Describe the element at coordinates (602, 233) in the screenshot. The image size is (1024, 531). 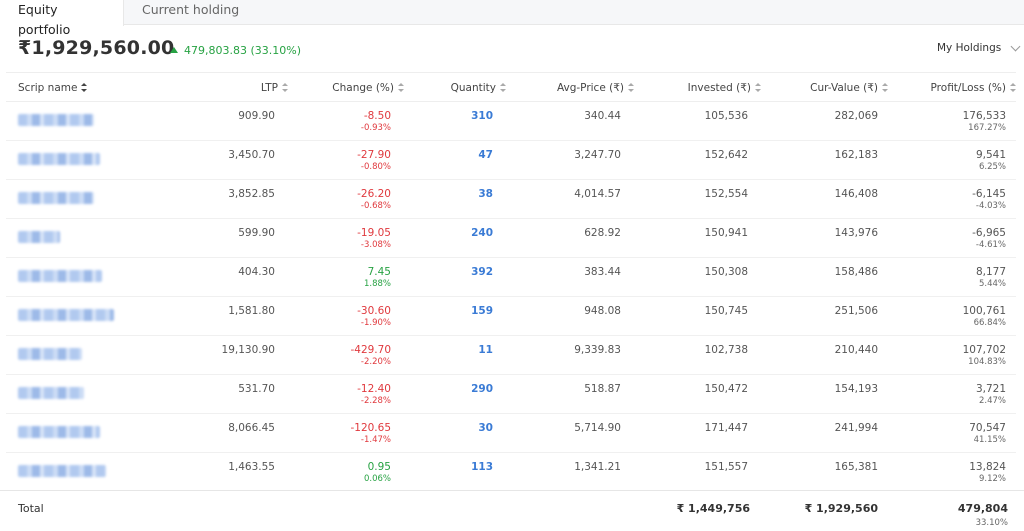
I see `cell-avg-price: 628.92` at that location.